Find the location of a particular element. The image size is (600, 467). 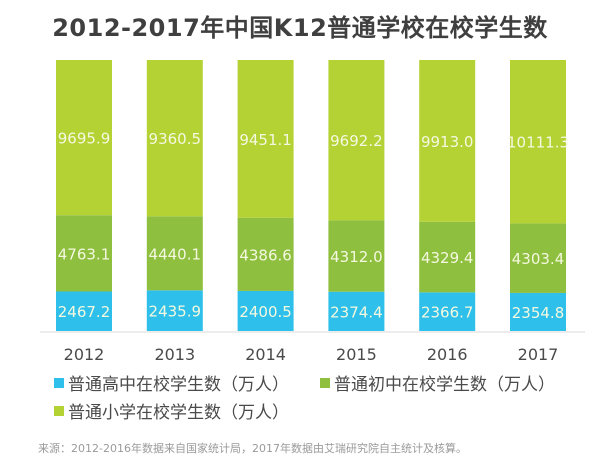

data-label: 4312.0 is located at coordinates (356, 257).